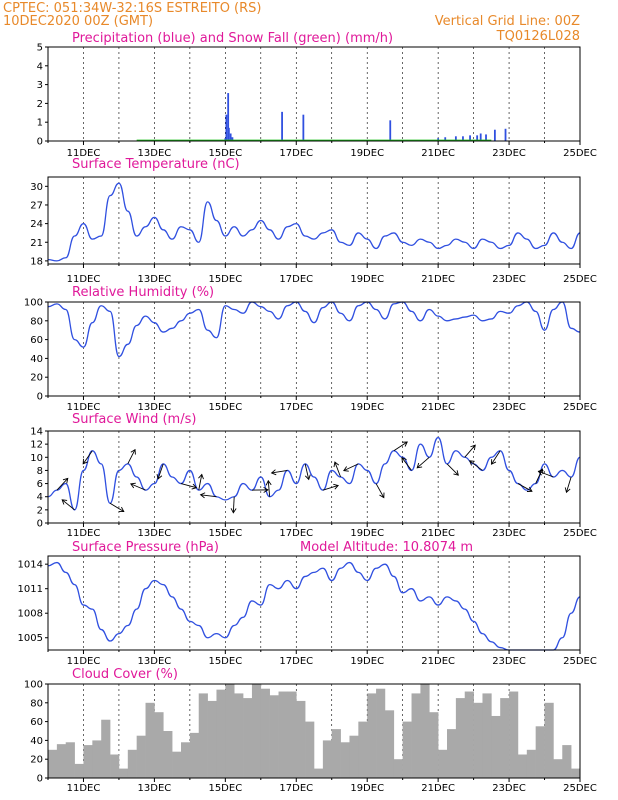 The image size is (618, 800). Describe the element at coordinates (36, 432) in the screenshot. I see `y-tick-label: 14` at that location.